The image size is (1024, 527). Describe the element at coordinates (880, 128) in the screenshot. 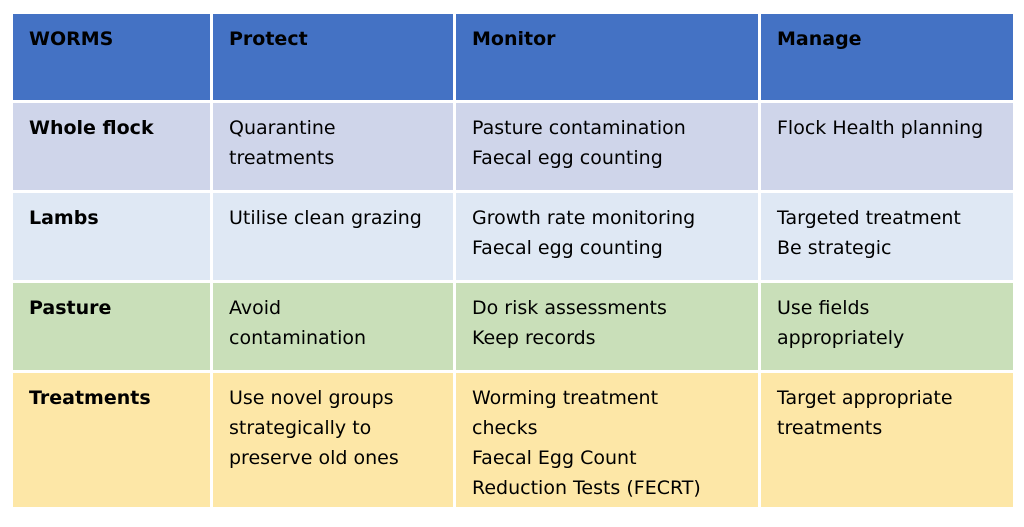

I see `cell-text: Flock Health planning` at that location.